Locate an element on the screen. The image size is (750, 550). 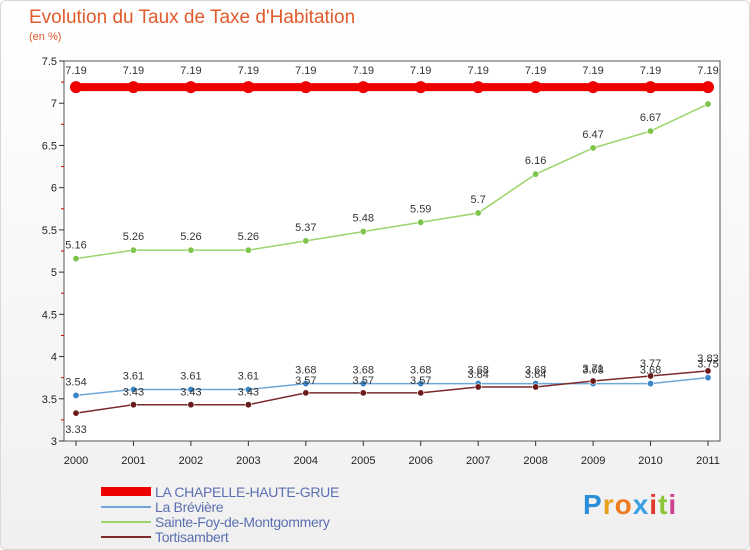
y-tick-label: 4.5 is located at coordinates (49, 315).